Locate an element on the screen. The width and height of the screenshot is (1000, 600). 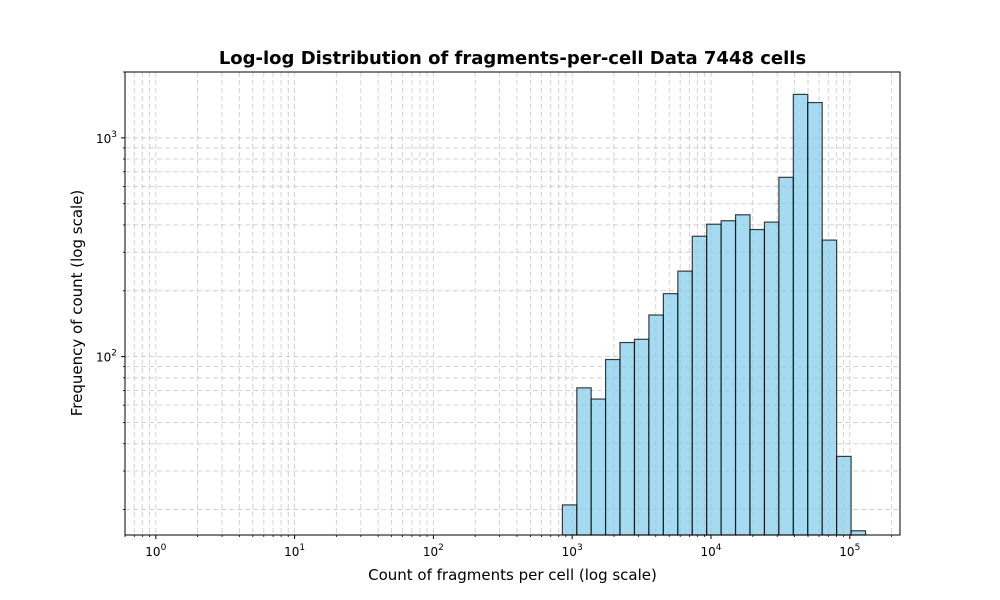
x-tick-label: 10⁵ is located at coordinates (849, 551).